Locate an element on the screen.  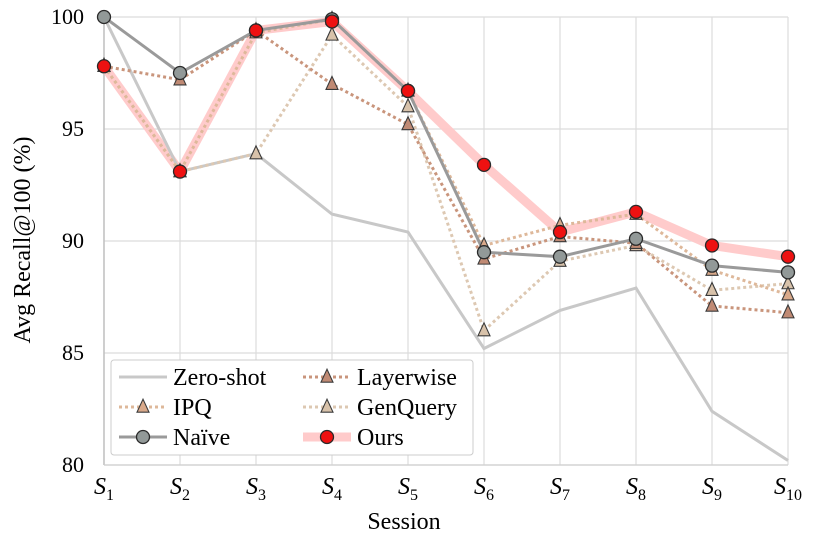
y-axis-title: Avg Recall@100 (%) is located at coordinates (23, 240).